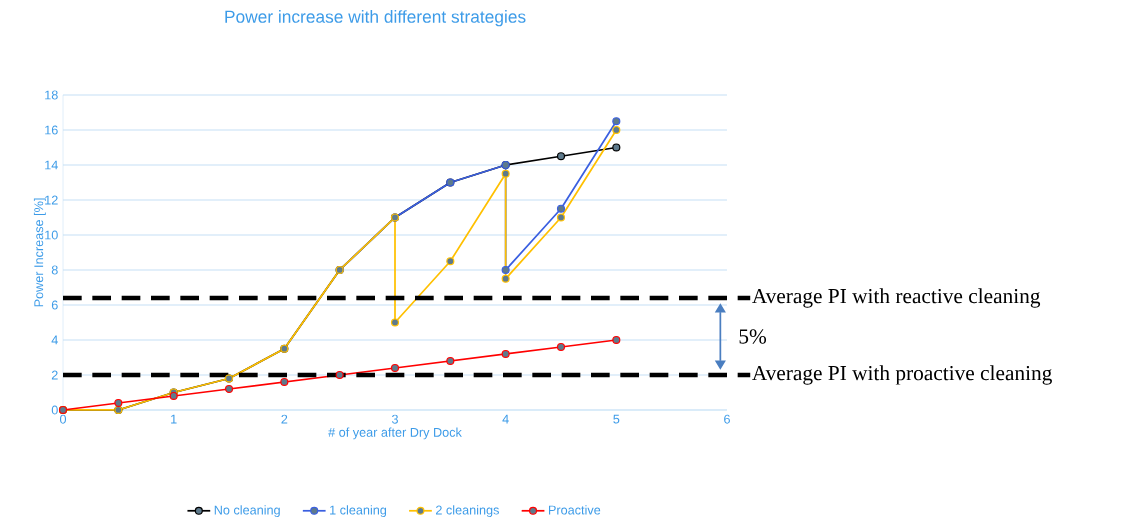 The image size is (1140, 520). What do you see at coordinates (51, 130) in the screenshot?
I see `y-tick-label: 16` at bounding box center [51, 130].